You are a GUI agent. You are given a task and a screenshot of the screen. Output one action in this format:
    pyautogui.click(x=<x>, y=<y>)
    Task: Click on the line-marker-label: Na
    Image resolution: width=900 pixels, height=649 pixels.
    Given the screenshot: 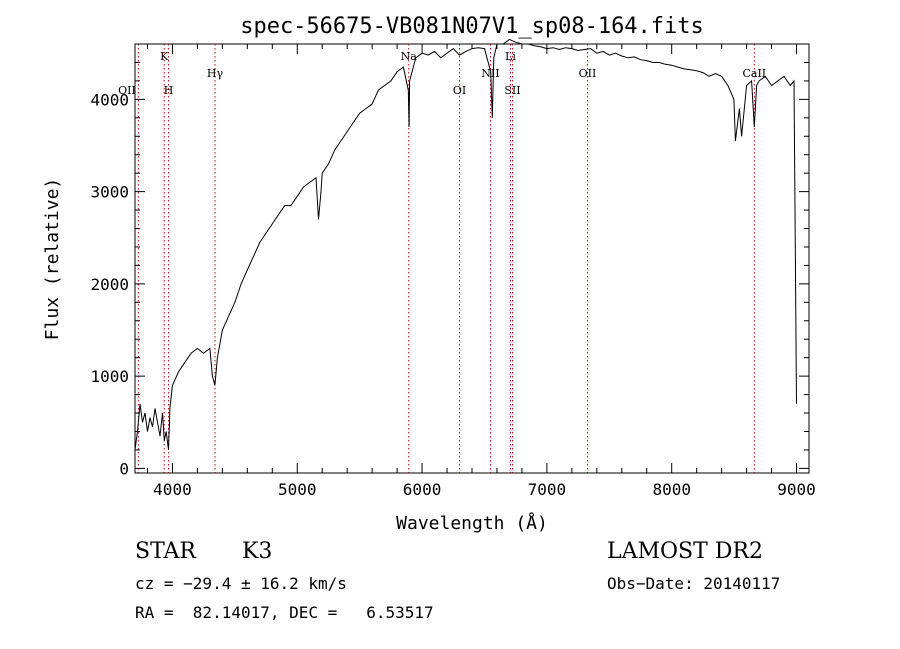 What is the action you would take?
    pyautogui.click(x=409, y=56)
    